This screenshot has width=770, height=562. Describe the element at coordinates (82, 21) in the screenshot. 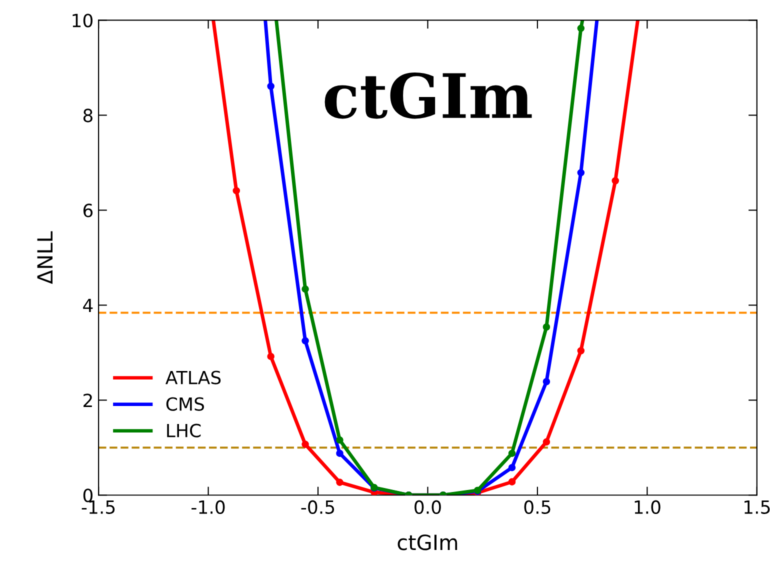

I see `y-tick-label: 10` at that location.